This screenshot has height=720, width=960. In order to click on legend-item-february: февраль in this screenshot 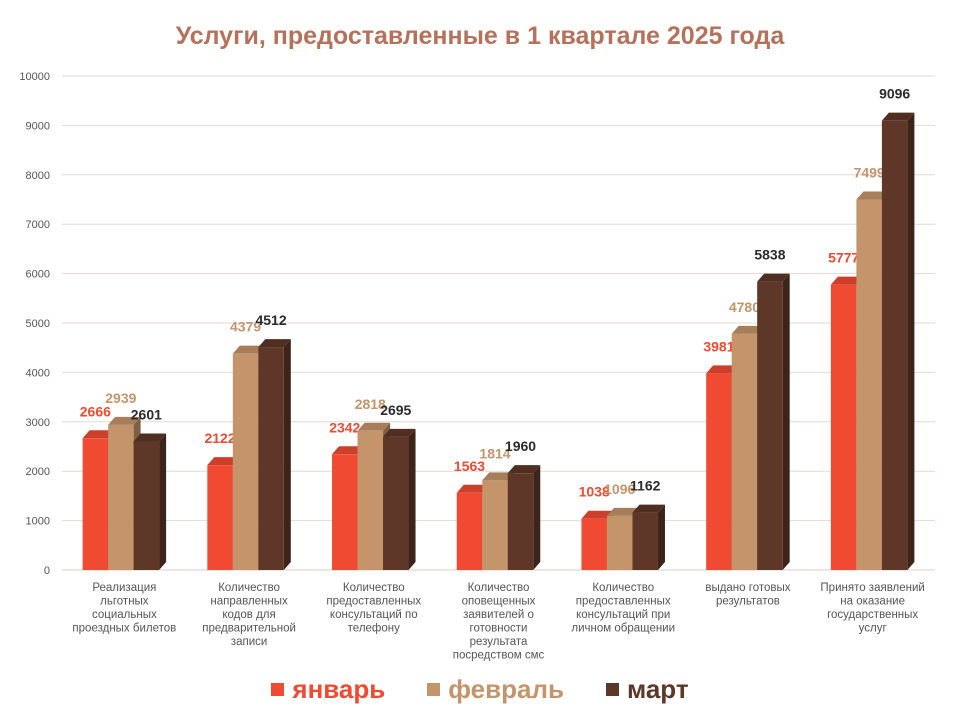, I will do `click(495, 689)`.